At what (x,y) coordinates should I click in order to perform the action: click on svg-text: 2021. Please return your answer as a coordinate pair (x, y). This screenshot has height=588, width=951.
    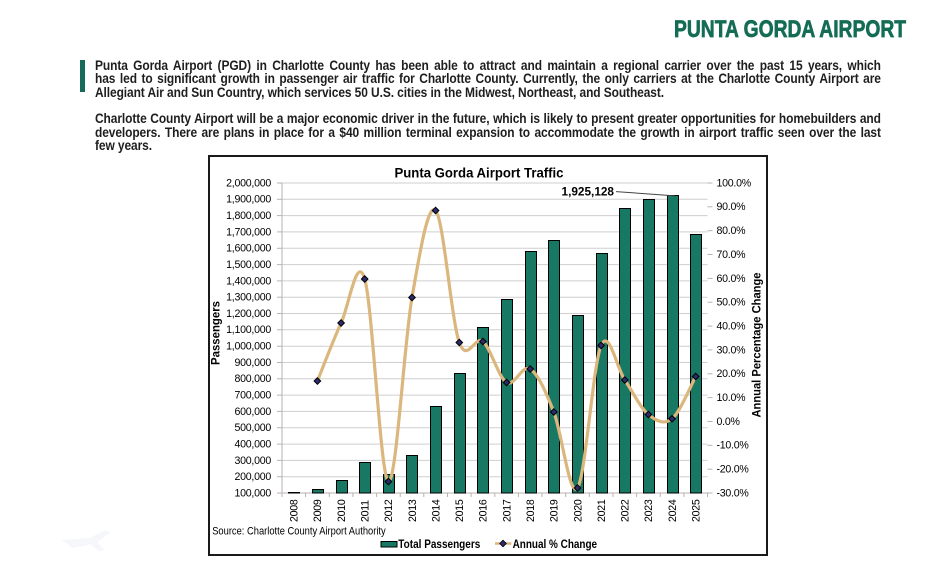
    Looking at the image, I should click on (602, 510).